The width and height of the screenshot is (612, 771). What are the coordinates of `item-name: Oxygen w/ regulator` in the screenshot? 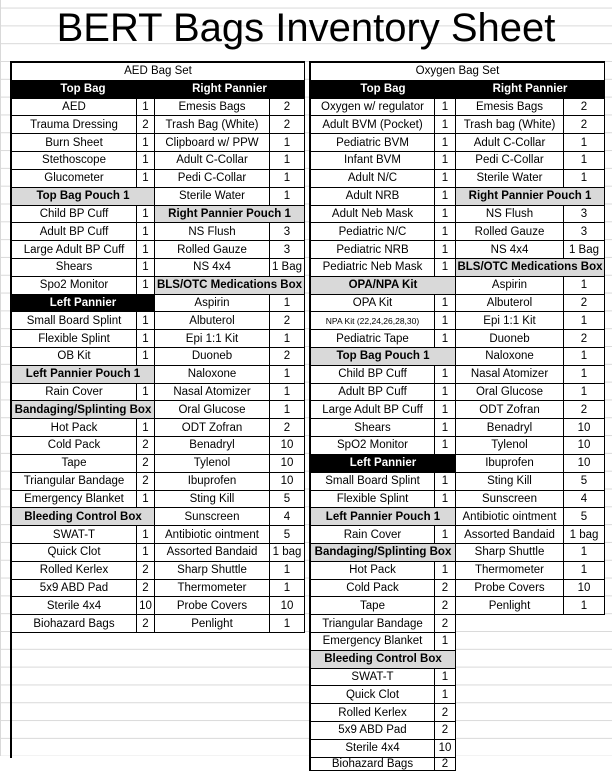 It's located at (373, 107).